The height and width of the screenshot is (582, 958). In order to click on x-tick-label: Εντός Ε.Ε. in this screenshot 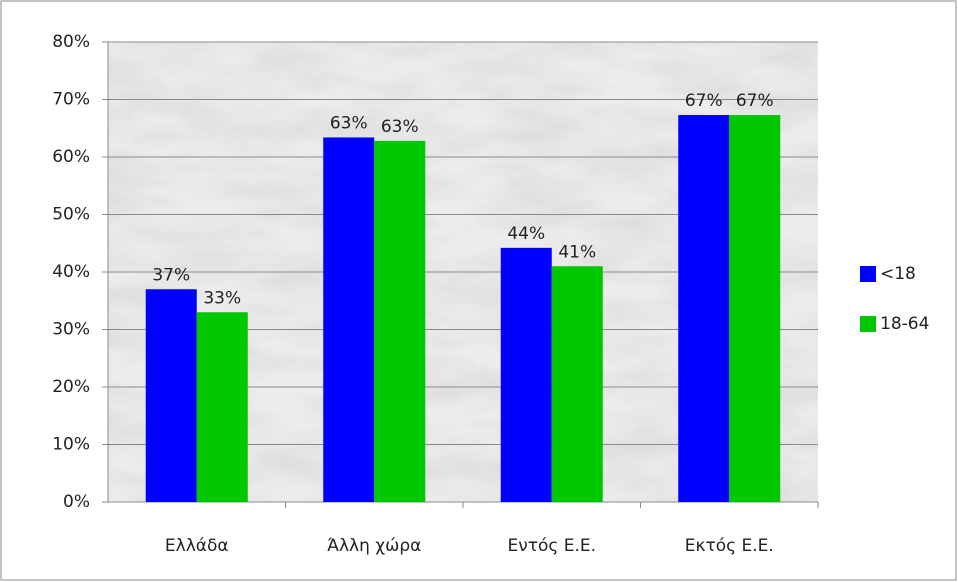, I will do `click(551, 546)`.